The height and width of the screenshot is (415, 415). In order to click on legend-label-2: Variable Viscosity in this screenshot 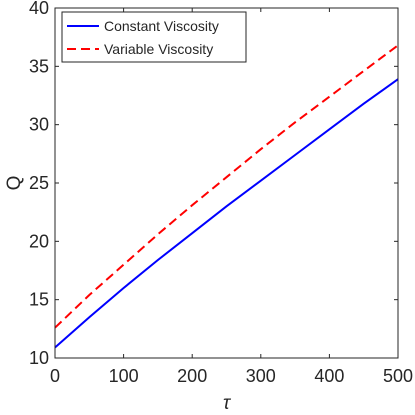, I will do `click(158, 49)`.